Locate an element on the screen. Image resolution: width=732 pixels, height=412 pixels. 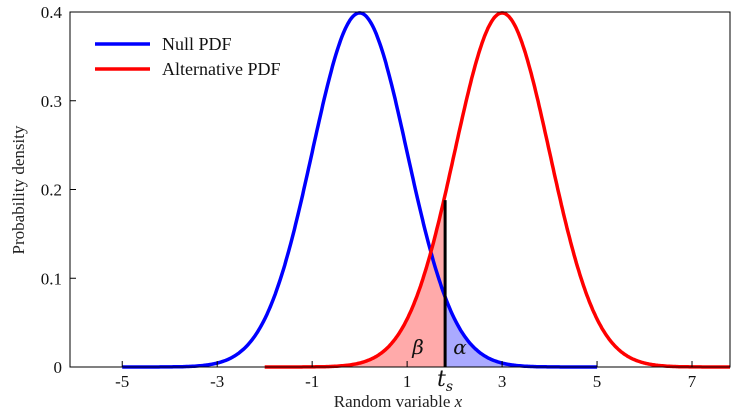
x-tick-label: 7 is located at coordinates (692, 381).